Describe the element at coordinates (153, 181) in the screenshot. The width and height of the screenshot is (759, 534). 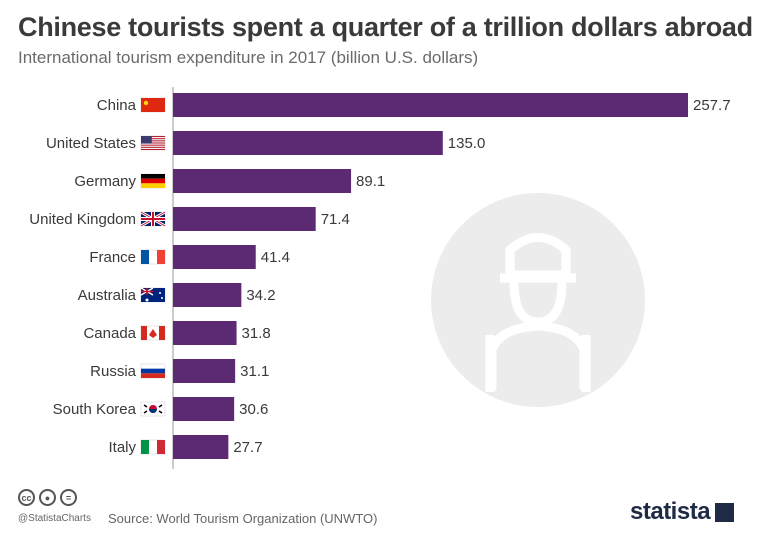
I see `germany-flag-icon` at that location.